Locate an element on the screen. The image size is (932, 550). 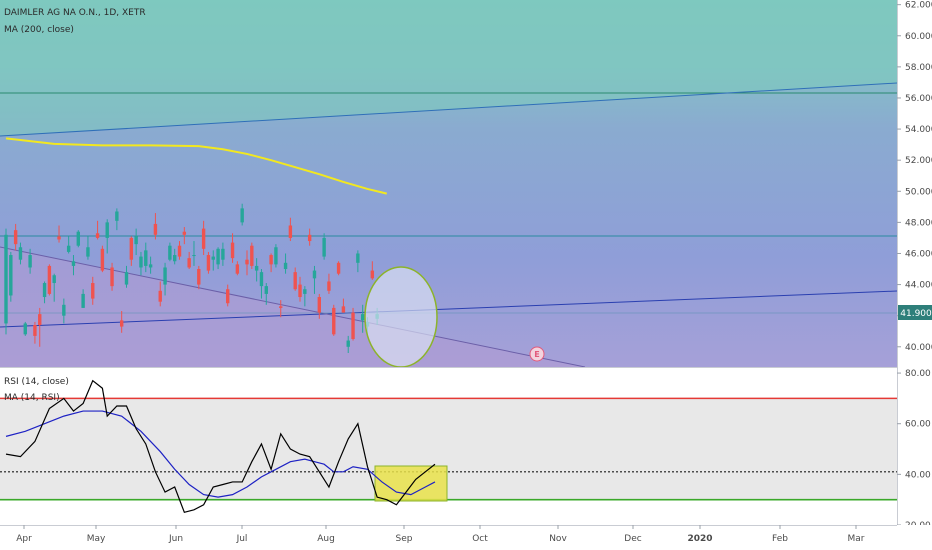
time-tick-label: Dec is located at coordinates (632, 539).